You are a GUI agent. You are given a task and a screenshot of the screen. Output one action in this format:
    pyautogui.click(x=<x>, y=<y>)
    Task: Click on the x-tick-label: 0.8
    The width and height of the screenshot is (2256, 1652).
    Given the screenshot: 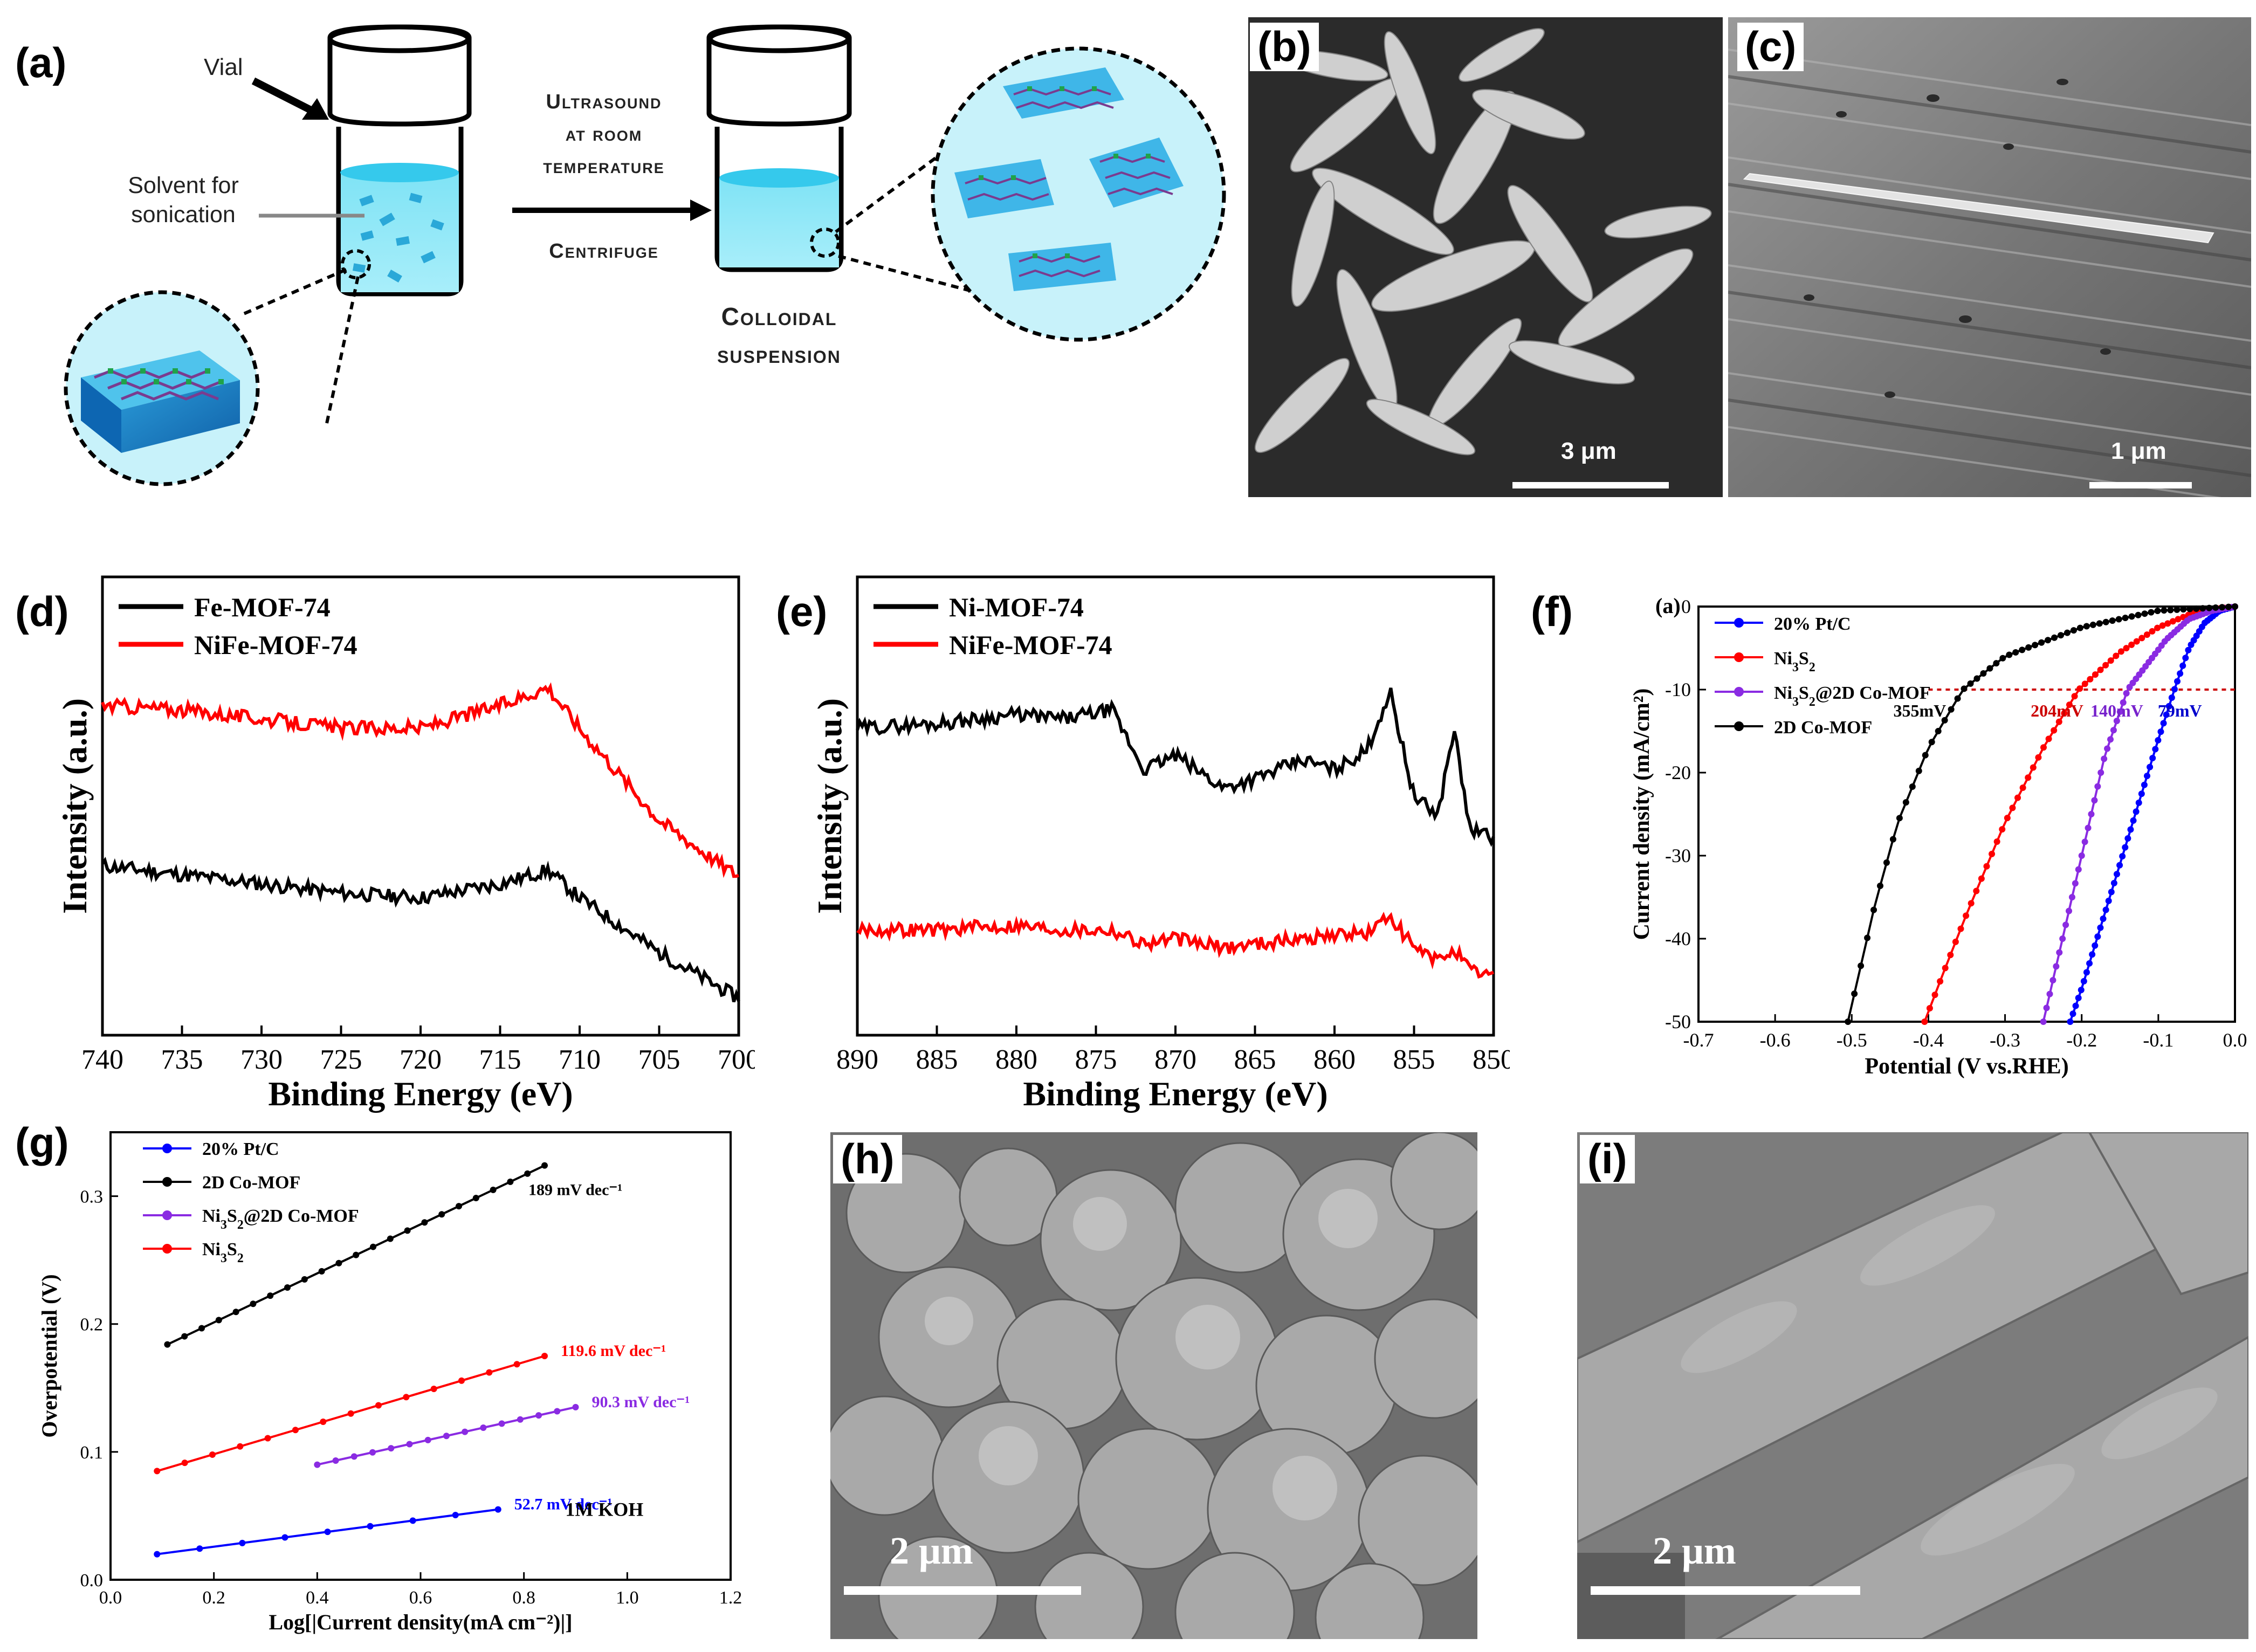 What is the action you would take?
    pyautogui.click(x=523, y=1598)
    